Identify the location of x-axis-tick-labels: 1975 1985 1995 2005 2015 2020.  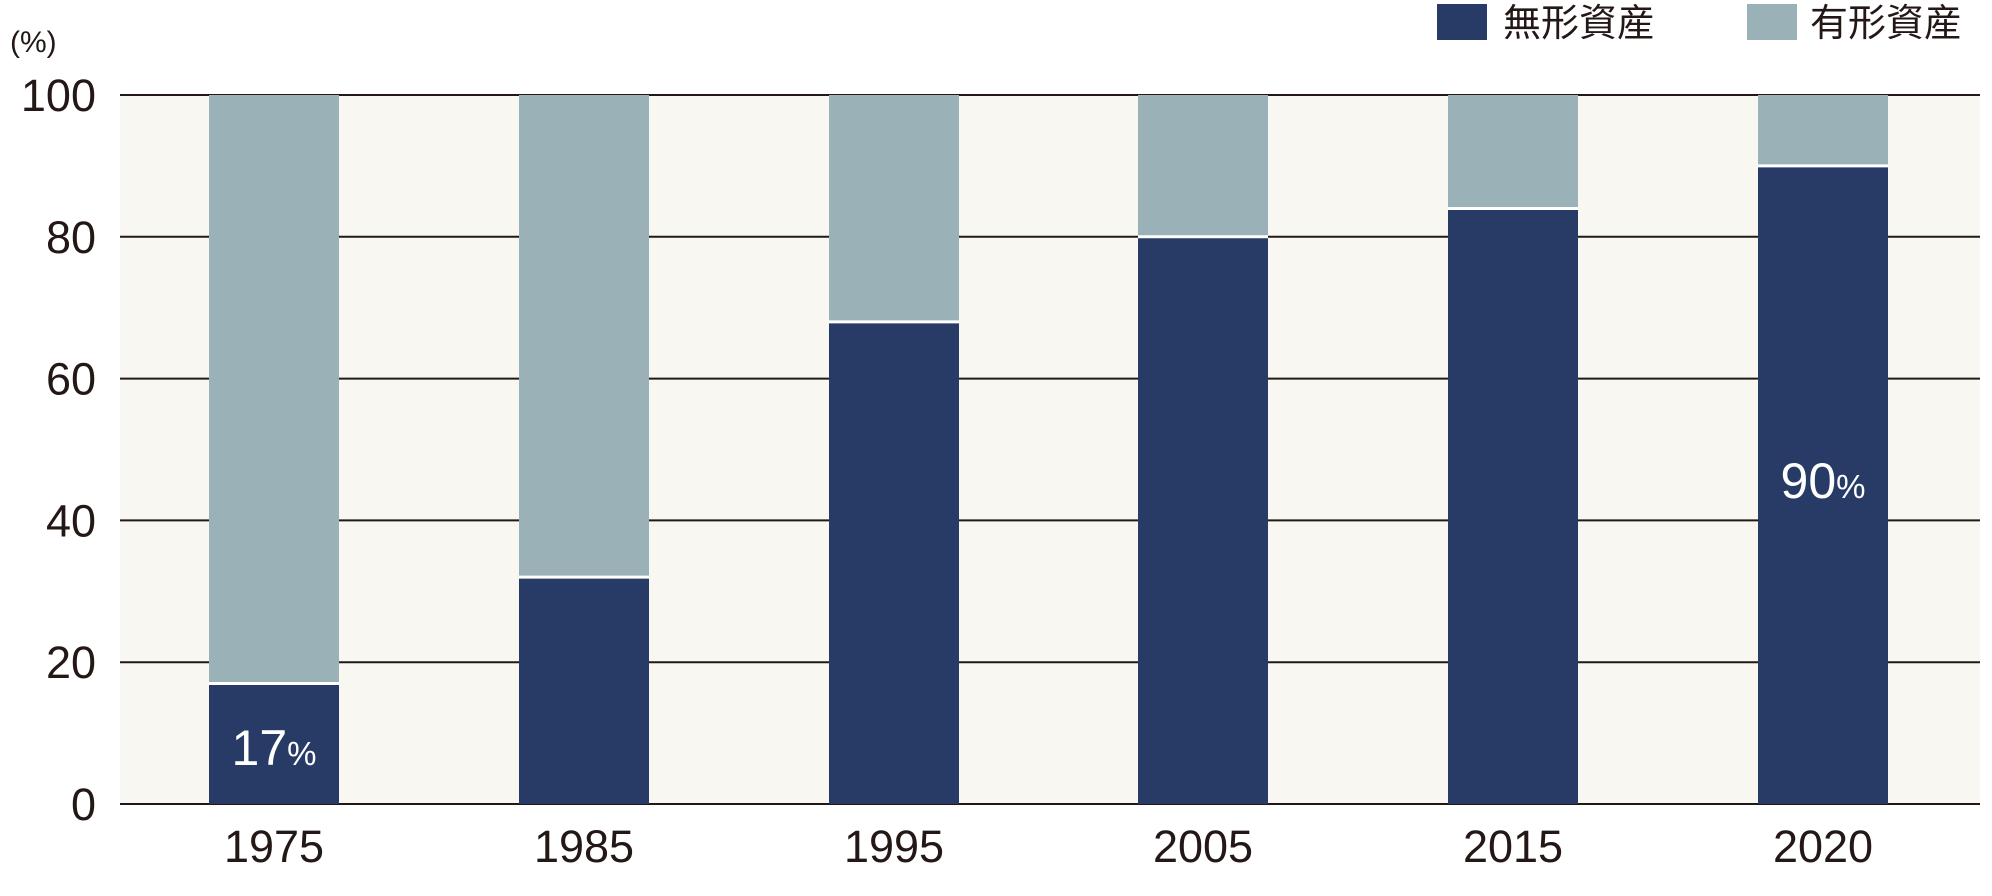
(1048, 846).